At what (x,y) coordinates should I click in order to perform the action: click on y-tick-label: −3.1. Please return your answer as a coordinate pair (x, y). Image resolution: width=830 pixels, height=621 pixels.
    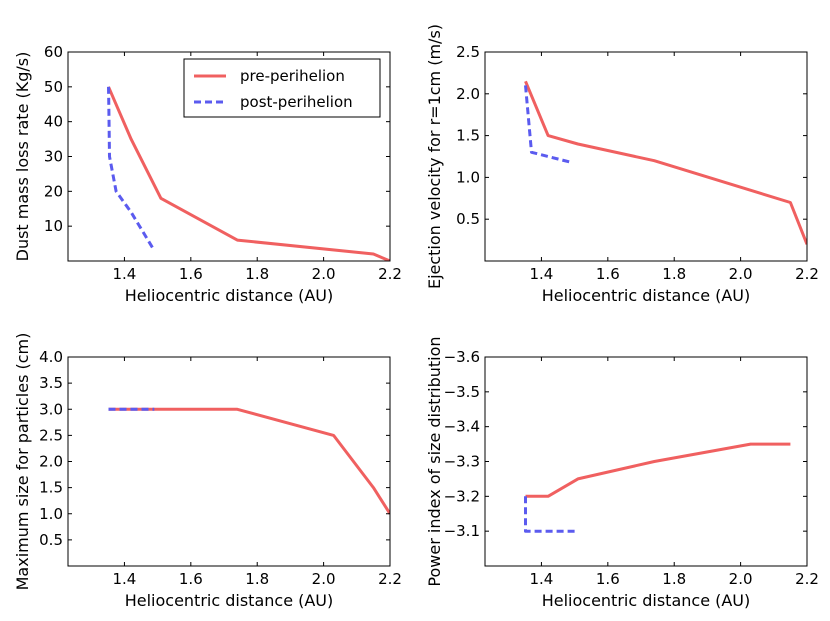
    Looking at the image, I should click on (462, 531).